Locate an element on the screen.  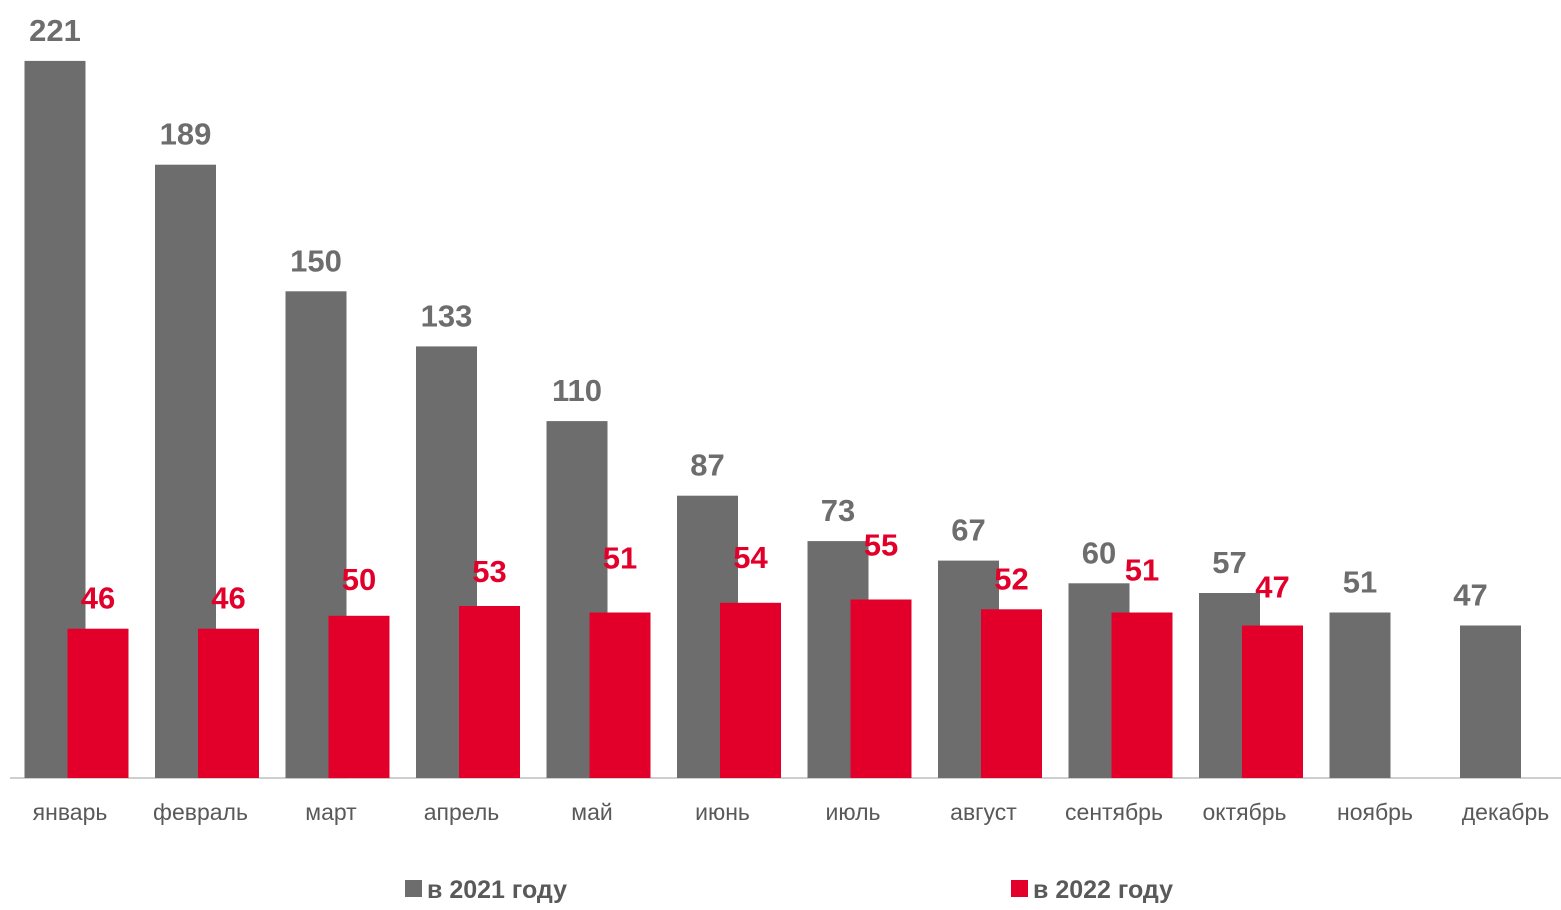
data-label-2021: 47 is located at coordinates (1470, 595).